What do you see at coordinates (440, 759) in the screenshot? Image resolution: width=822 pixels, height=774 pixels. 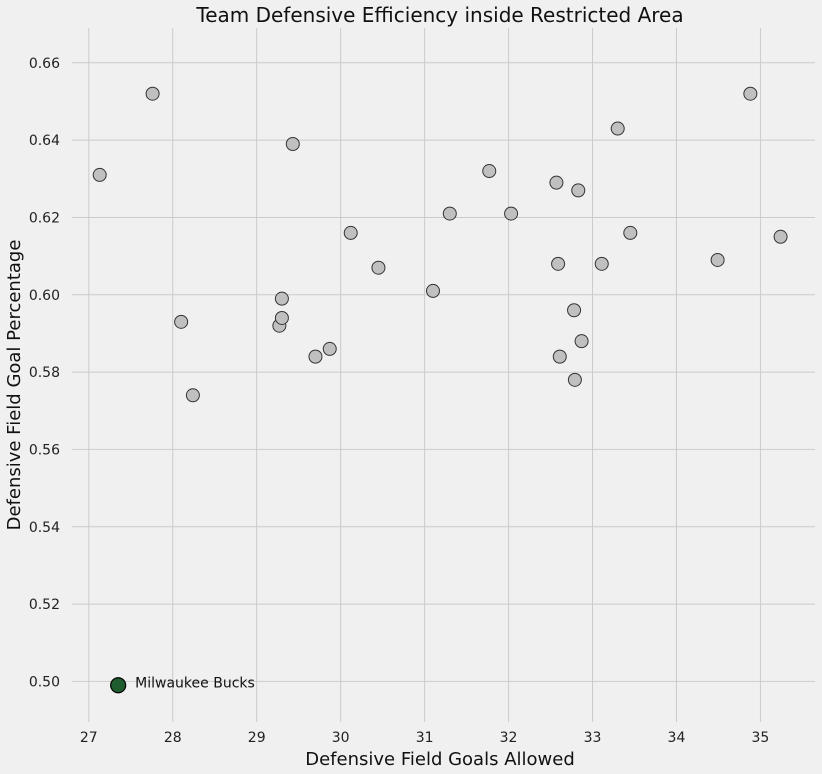 I see `x-axis-label: Defensive Field Goals Allowed` at bounding box center [440, 759].